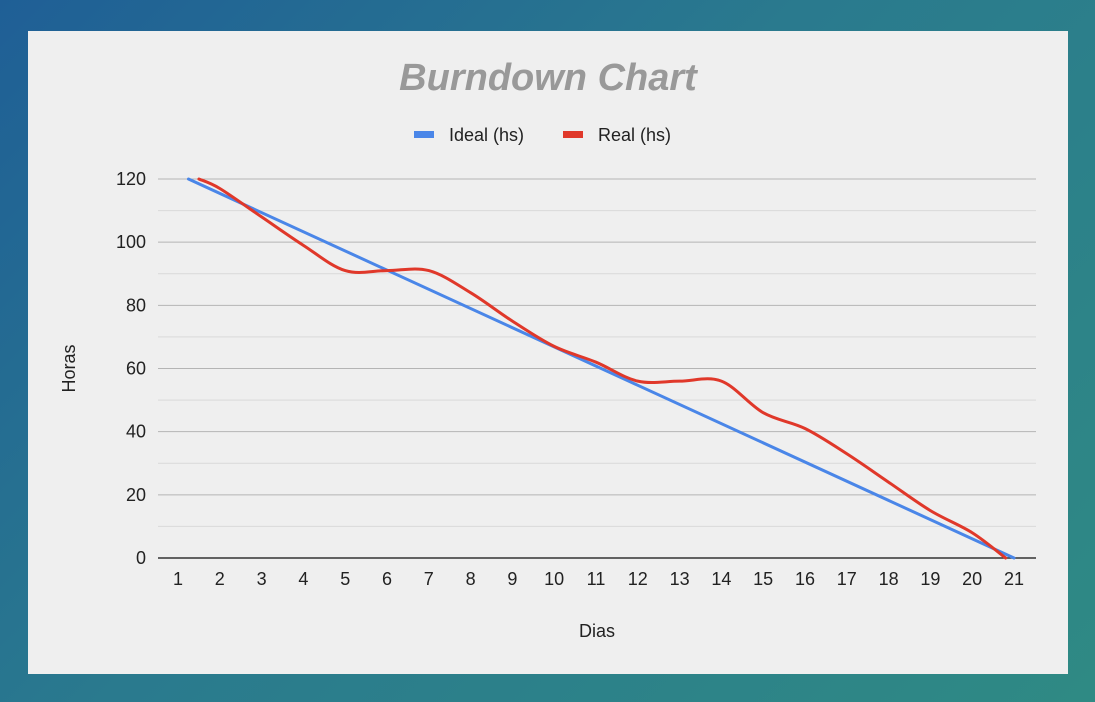  I want to click on x-tick-label: 20, so click(972, 579).